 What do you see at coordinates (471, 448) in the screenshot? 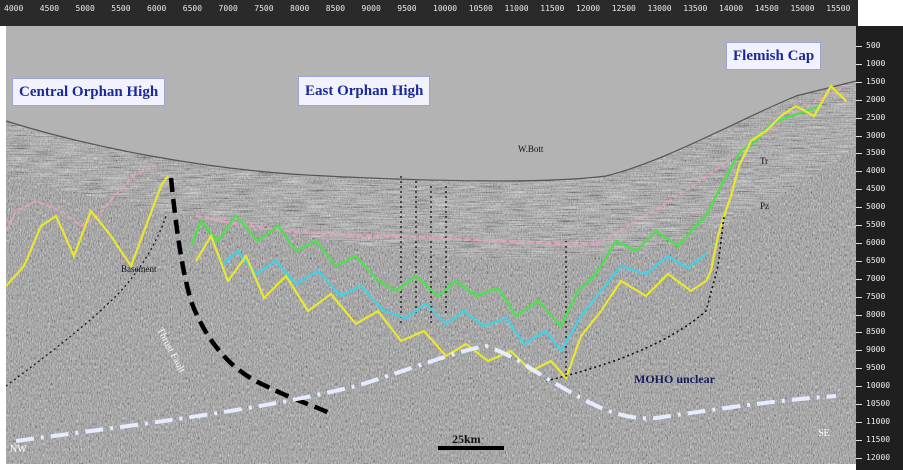
I see `scale-bar` at bounding box center [471, 448].